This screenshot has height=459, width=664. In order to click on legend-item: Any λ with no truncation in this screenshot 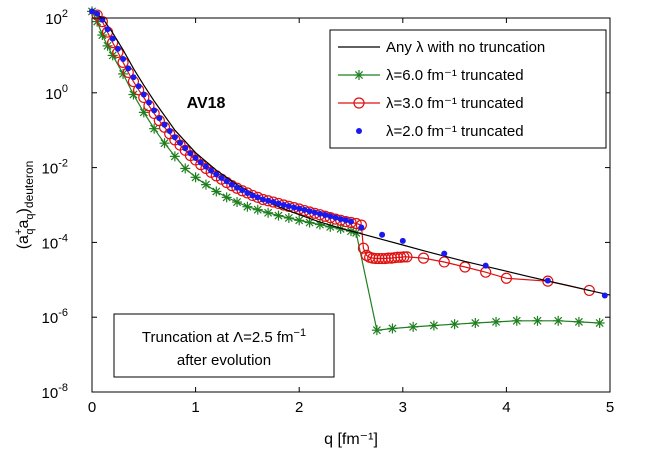, I will do `click(441, 47)`.